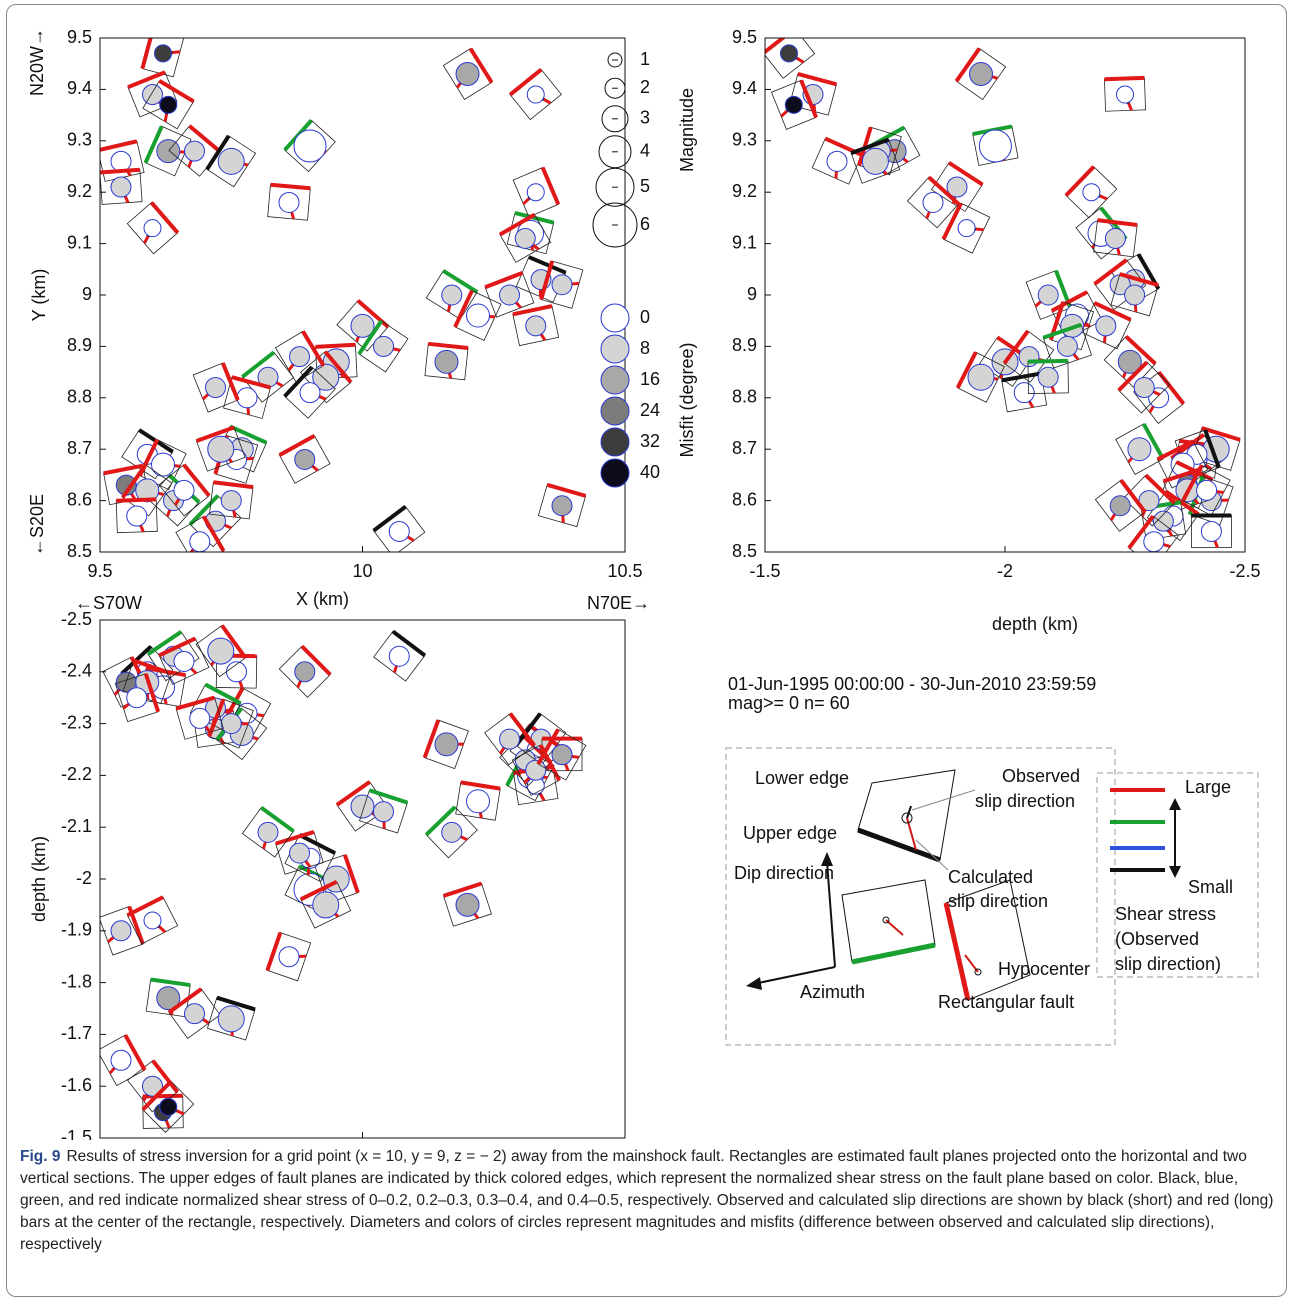  Describe the element at coordinates (650, 410) in the screenshot. I see `misfit-label: 24` at that location.